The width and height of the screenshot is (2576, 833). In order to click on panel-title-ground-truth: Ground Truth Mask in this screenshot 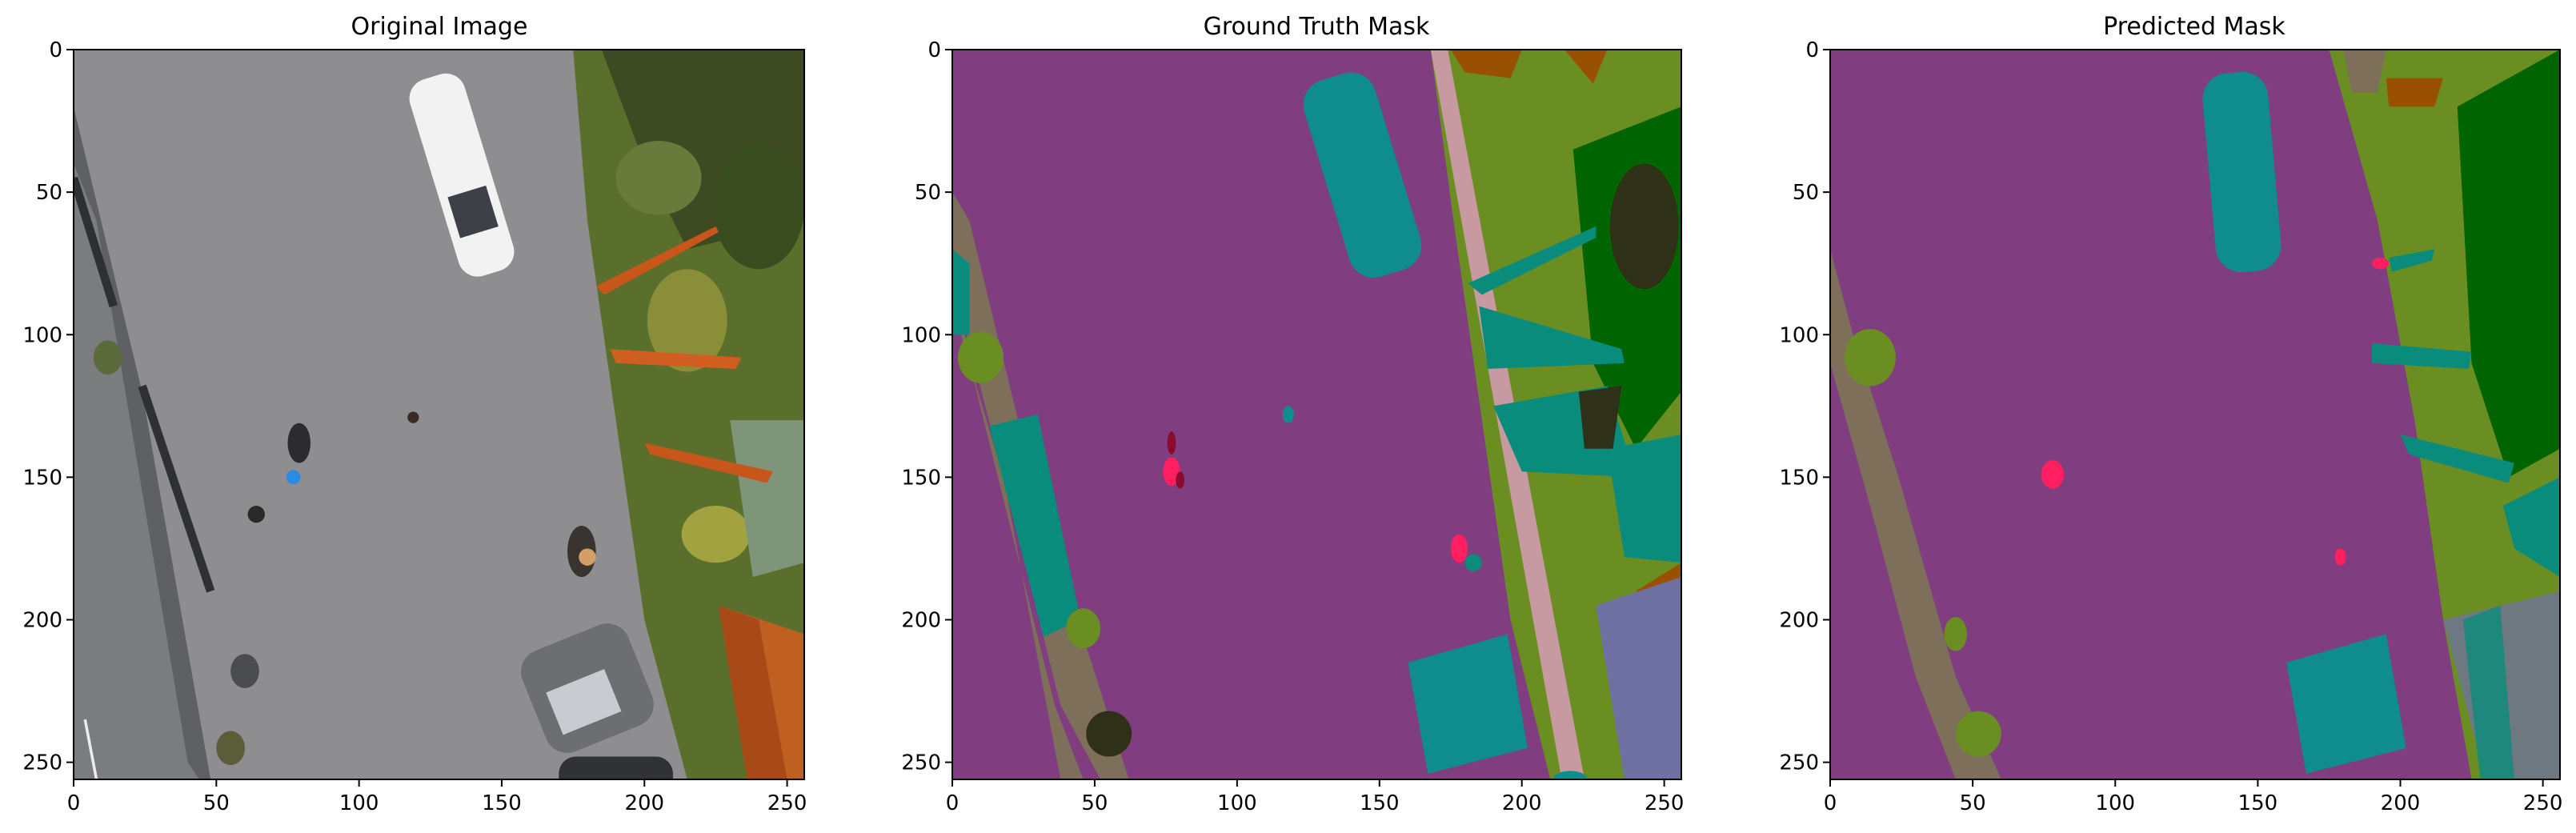, I will do `click(1317, 27)`.